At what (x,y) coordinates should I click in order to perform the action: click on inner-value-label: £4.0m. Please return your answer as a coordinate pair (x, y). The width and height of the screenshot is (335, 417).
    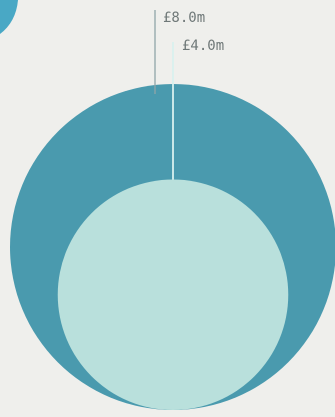
    Looking at the image, I should click on (203, 46).